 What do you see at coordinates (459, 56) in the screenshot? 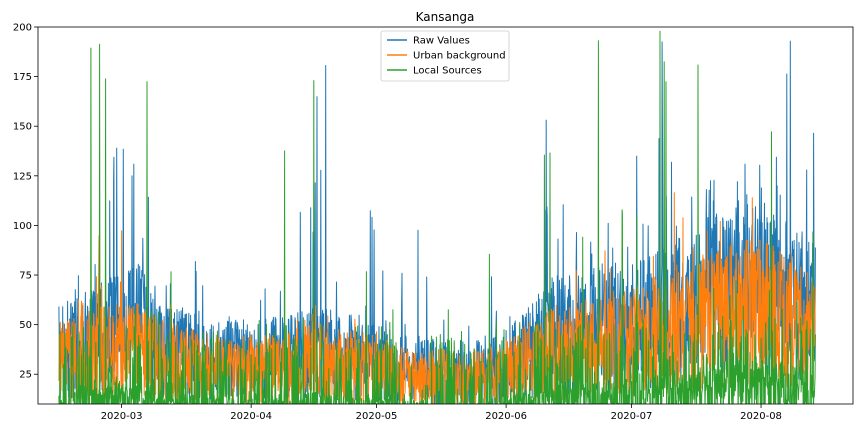
I see `legend-label: Urban background` at bounding box center [459, 56].